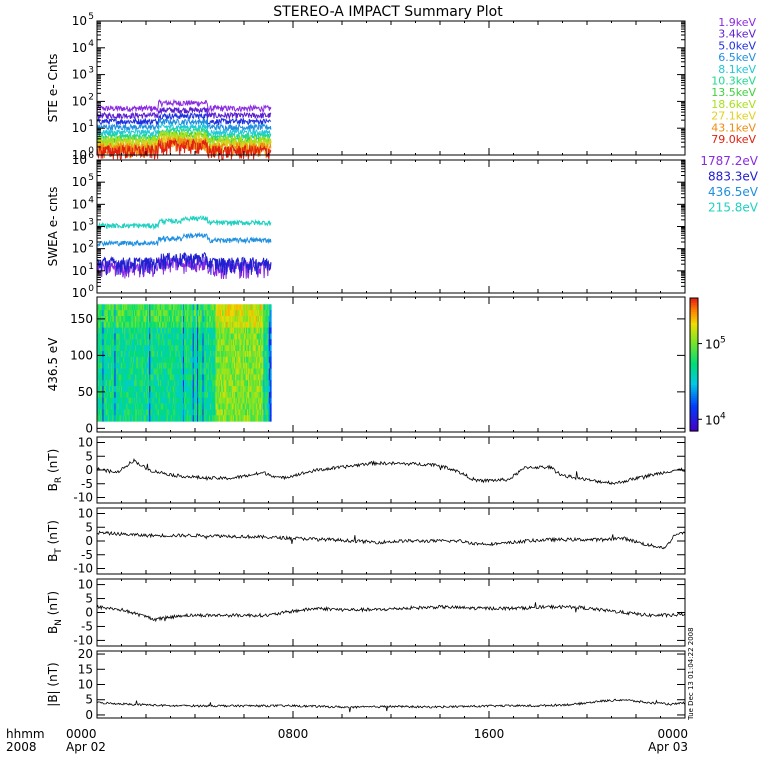 Image resolution: width=780 pixels, height=780 pixels. I want to click on y-tick-exponent: 6, so click(91, 156).